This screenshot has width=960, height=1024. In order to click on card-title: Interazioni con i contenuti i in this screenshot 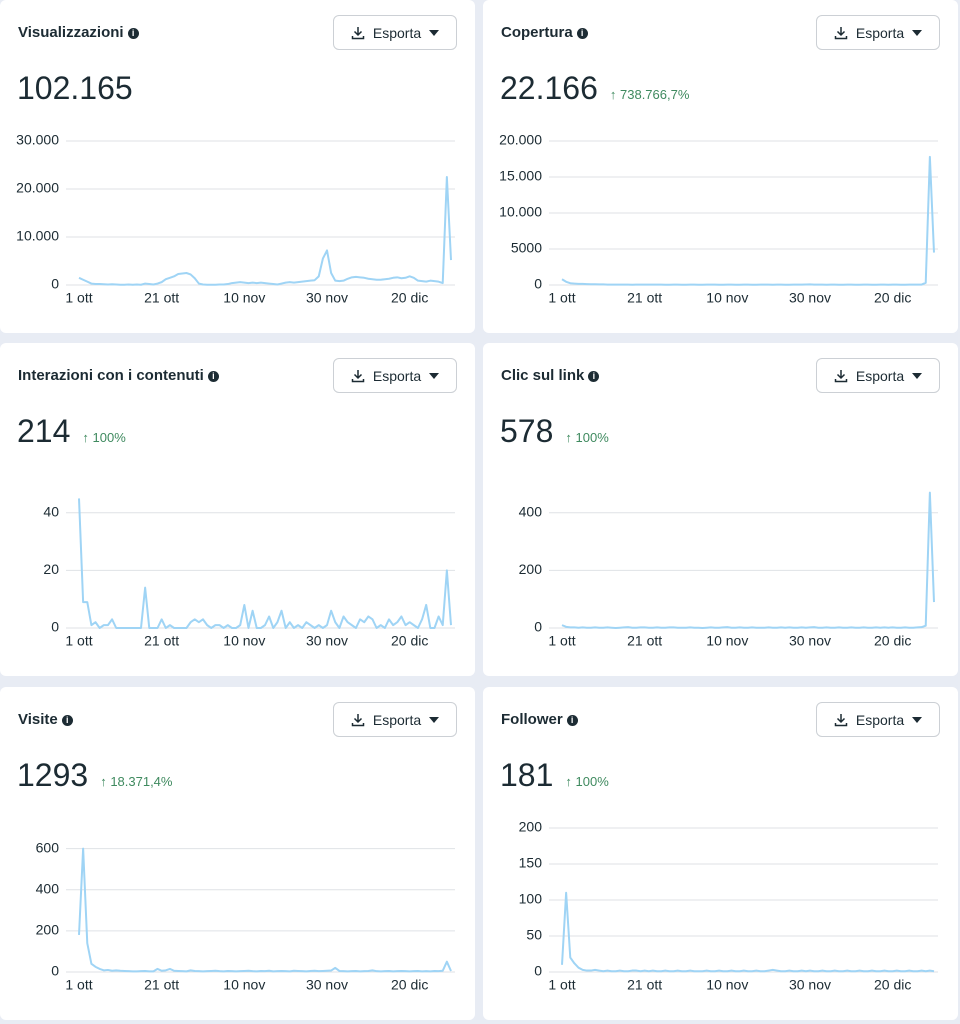, I will do `click(118, 375)`.